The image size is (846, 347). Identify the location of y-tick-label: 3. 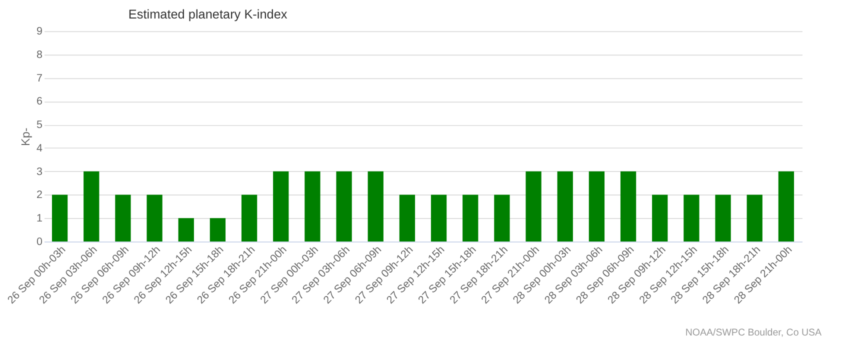
(39, 172).